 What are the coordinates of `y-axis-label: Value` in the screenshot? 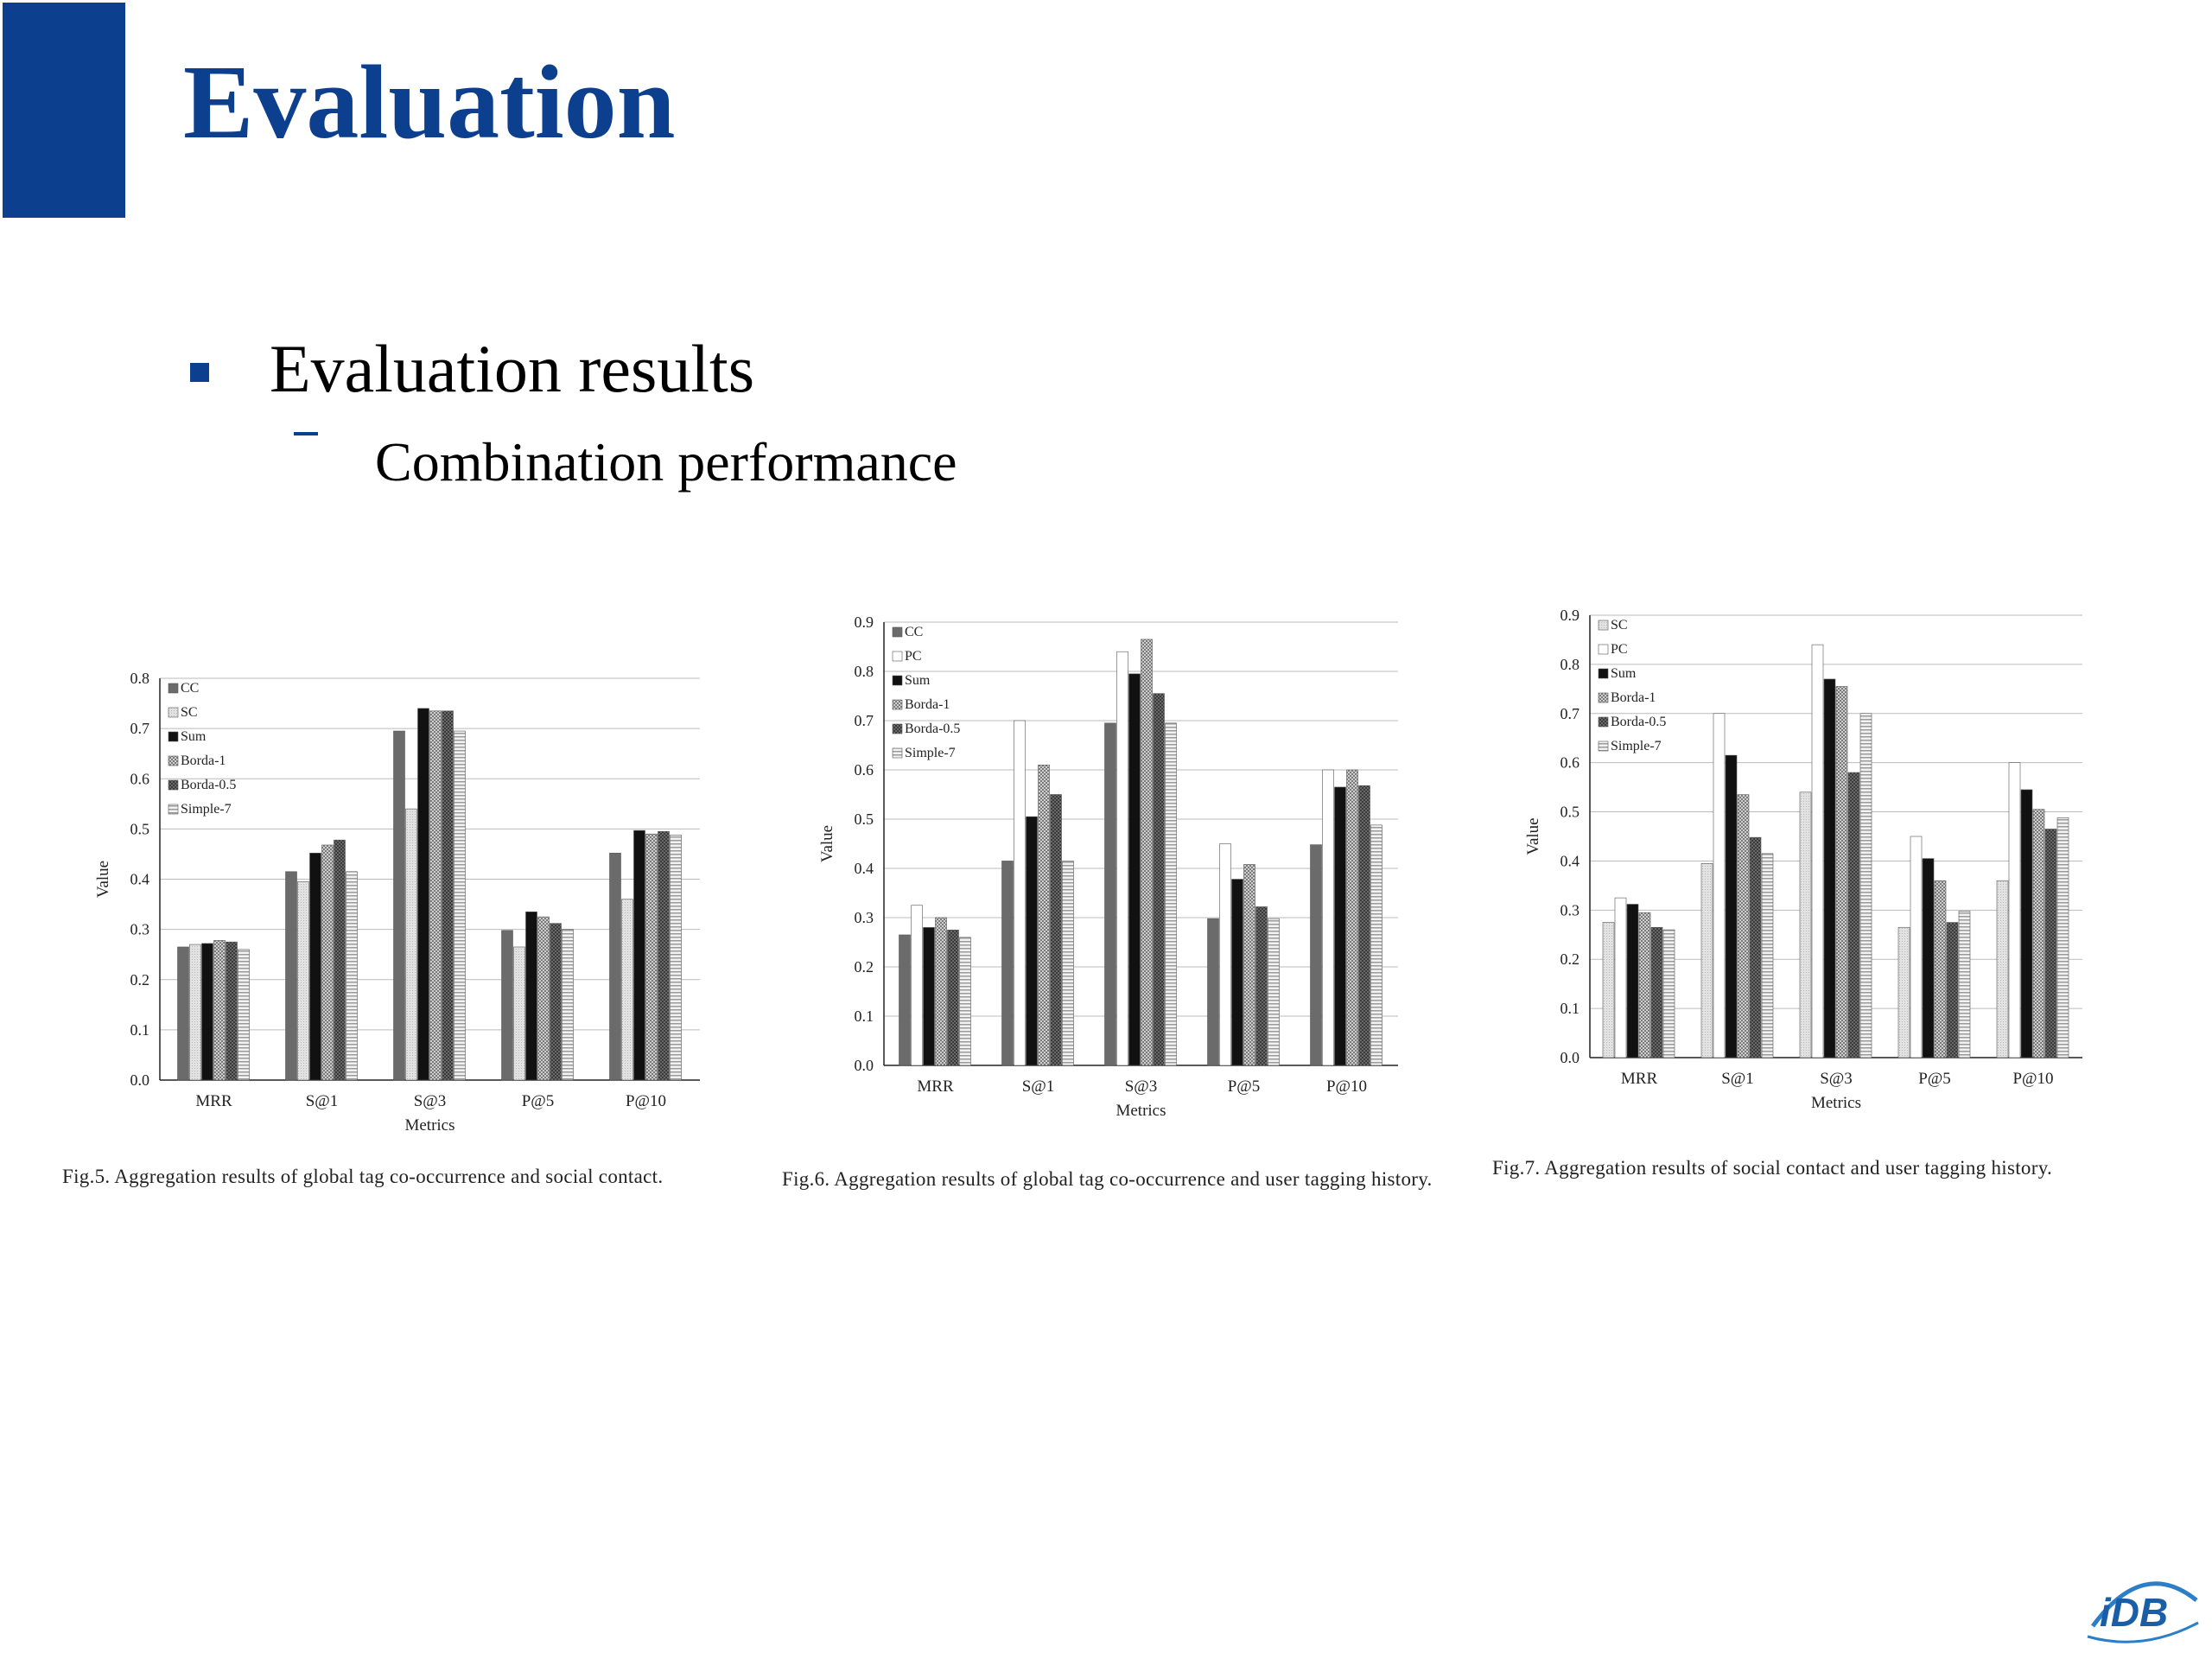 It's located at (1533, 836).